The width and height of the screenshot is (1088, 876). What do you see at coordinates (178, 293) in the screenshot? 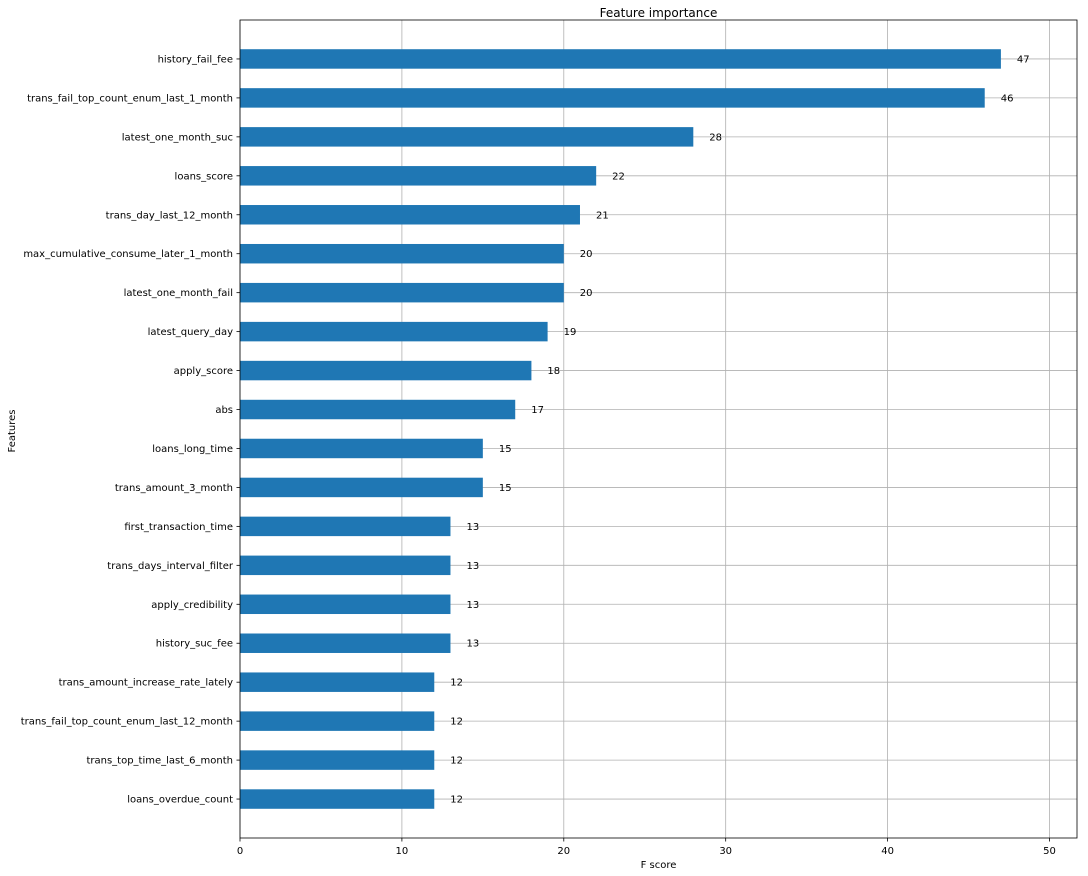
I see `y-tick-label: latest_one_month_fail` at bounding box center [178, 293].